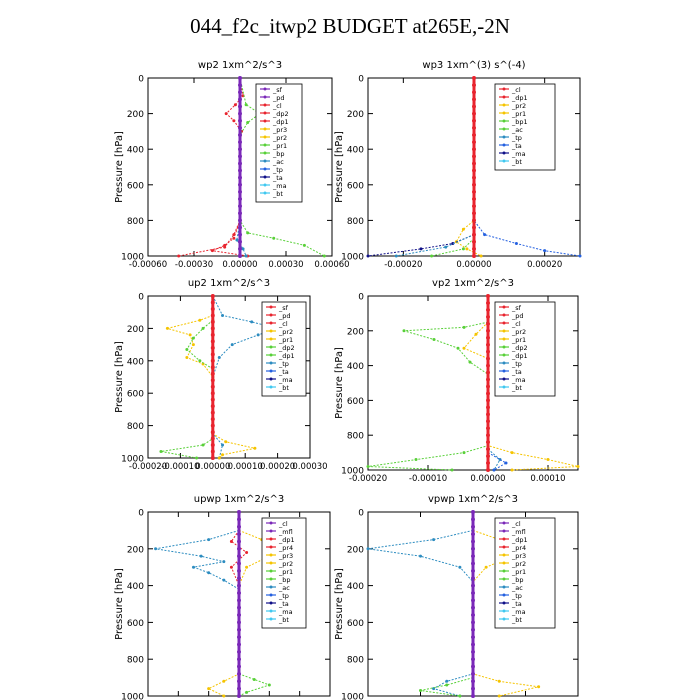  Describe the element at coordinates (135, 362) in the screenshot. I see `y-tick-label: 400` at that location.